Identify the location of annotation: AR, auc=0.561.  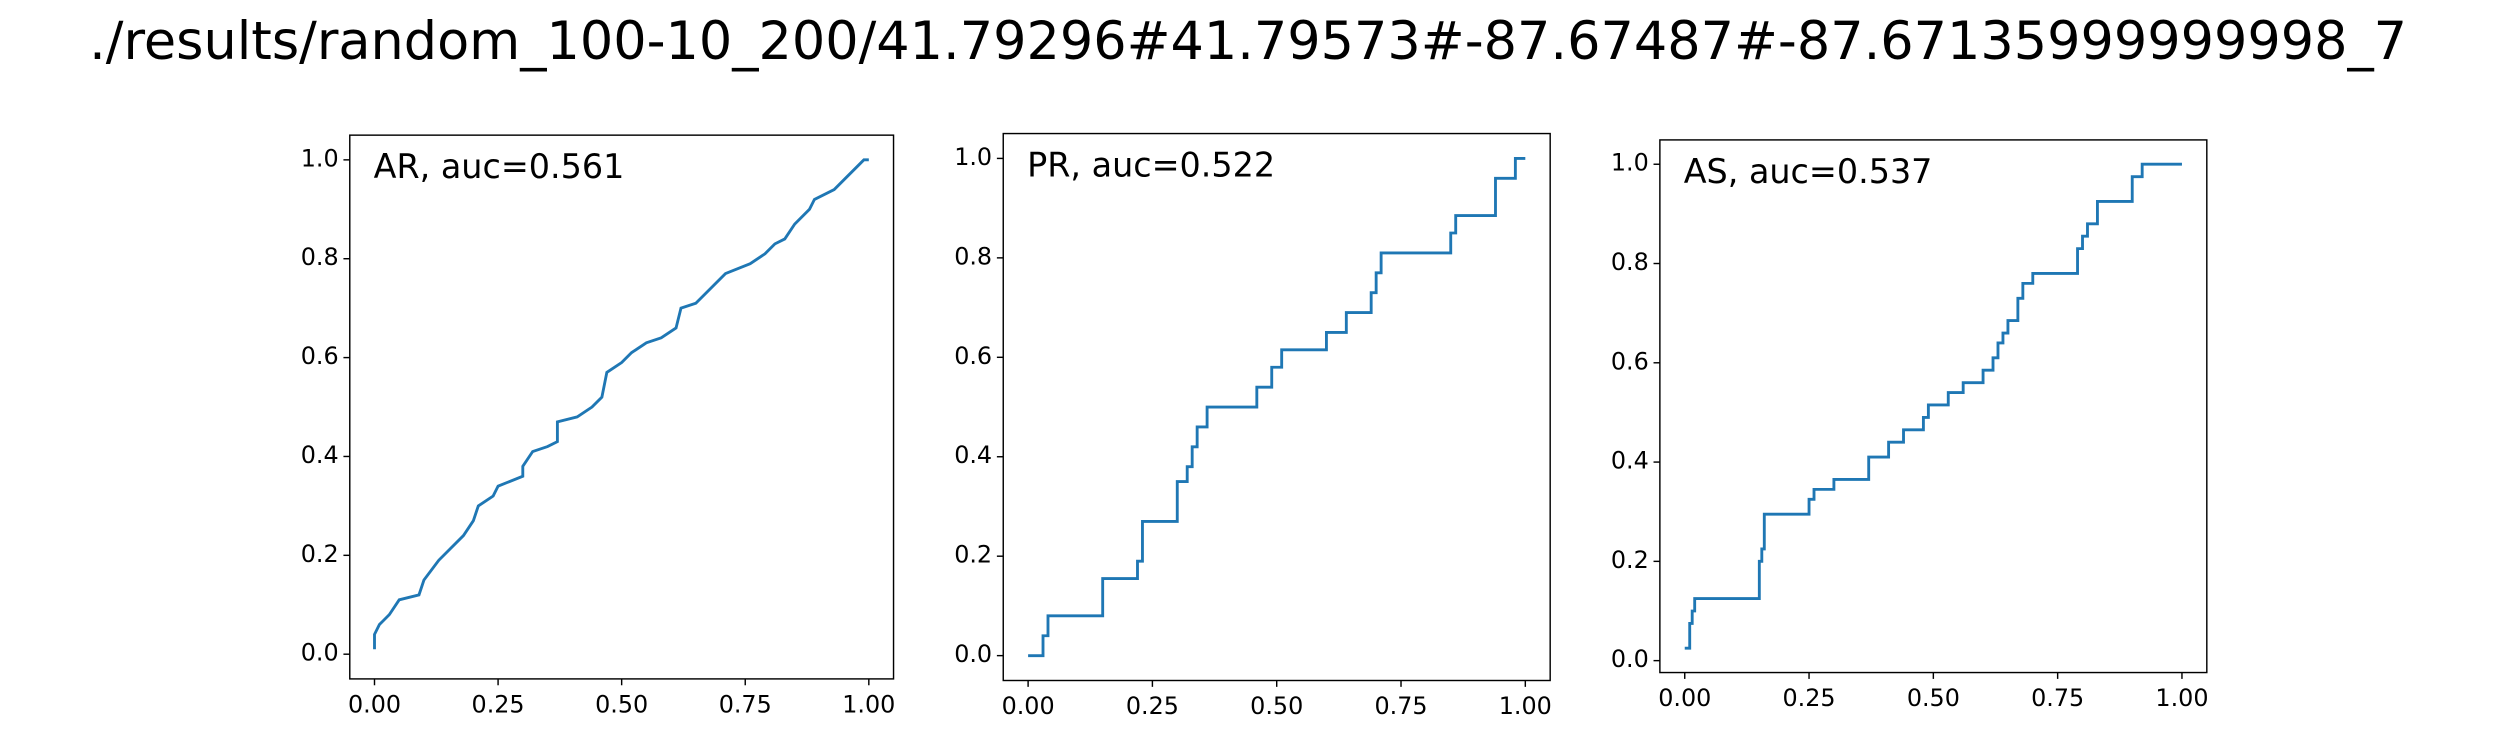
(499, 166).